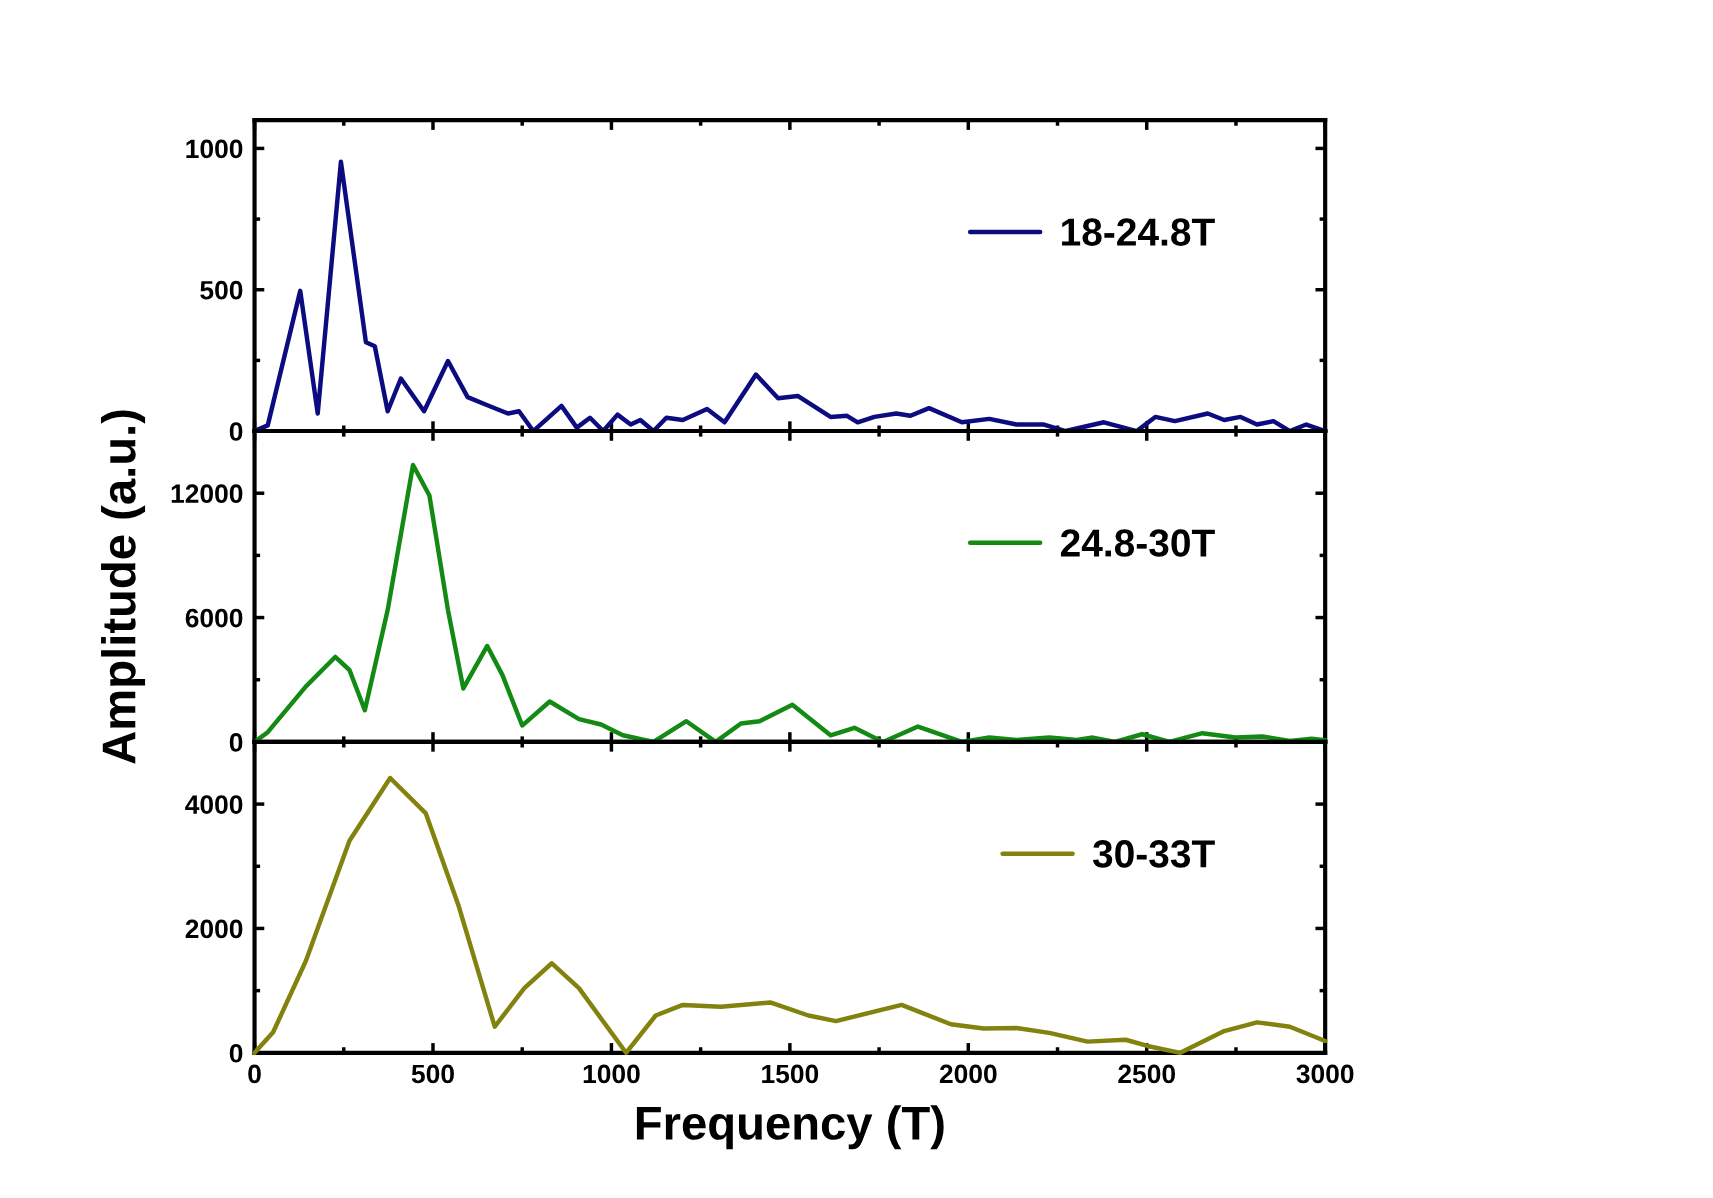  I want to click on y-tick-label: 2000, so click(214, 929).